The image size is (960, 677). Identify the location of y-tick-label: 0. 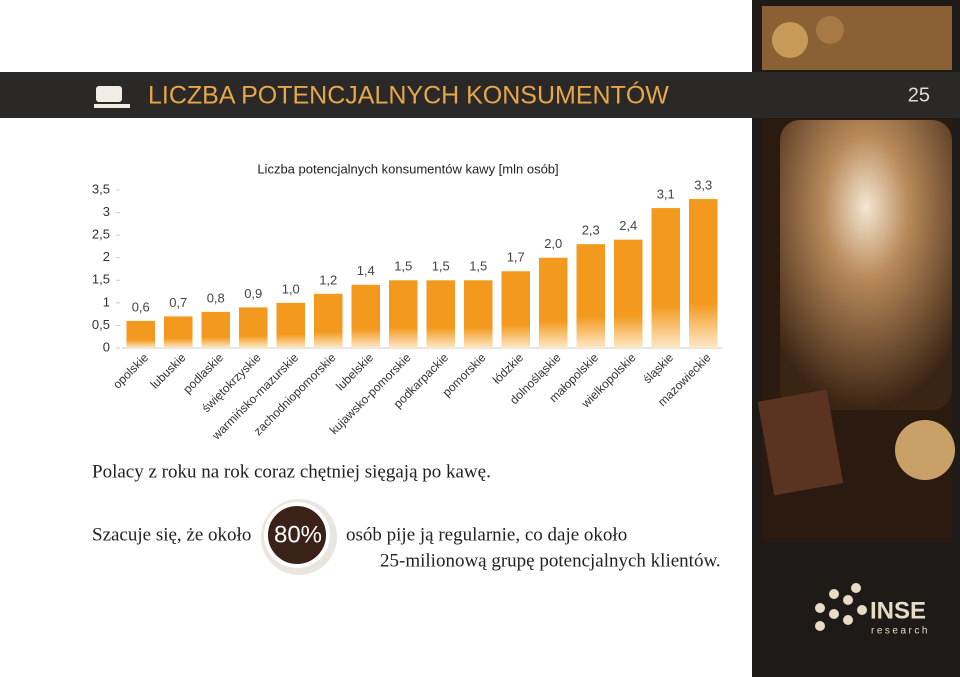
(106, 346).